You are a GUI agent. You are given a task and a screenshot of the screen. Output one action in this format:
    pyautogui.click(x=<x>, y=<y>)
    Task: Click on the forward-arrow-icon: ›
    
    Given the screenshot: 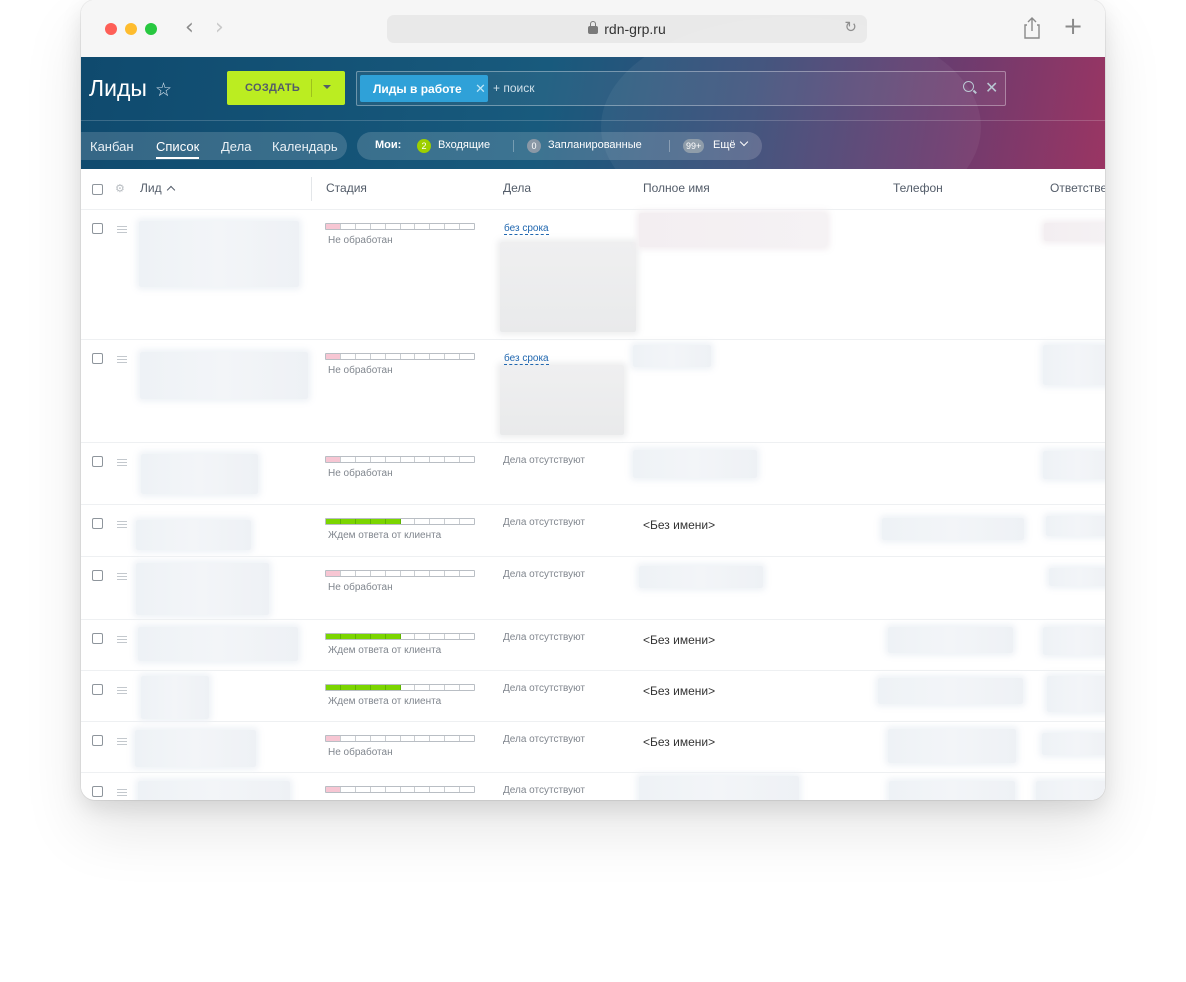 What is the action you would take?
    pyautogui.click(x=219, y=27)
    